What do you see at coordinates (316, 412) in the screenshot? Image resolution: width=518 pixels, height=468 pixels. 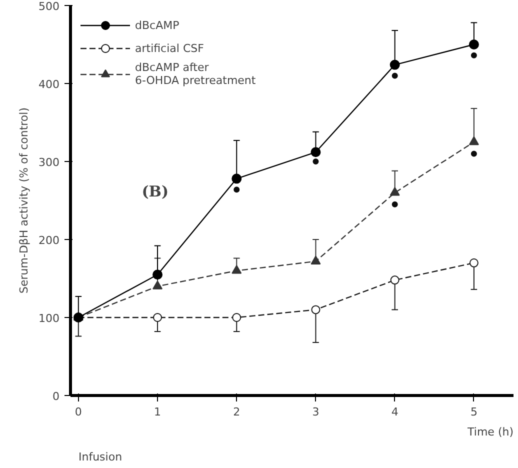 I see `x-tick-label: 3` at bounding box center [316, 412].